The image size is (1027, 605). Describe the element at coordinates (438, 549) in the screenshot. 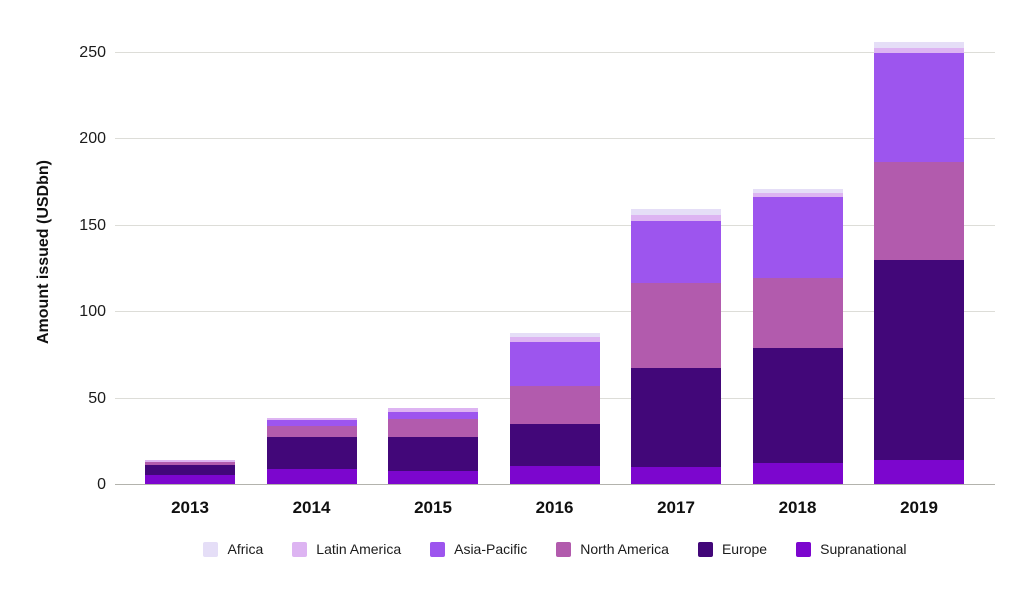

I see `legend-swatch-asia-pacific` at that location.